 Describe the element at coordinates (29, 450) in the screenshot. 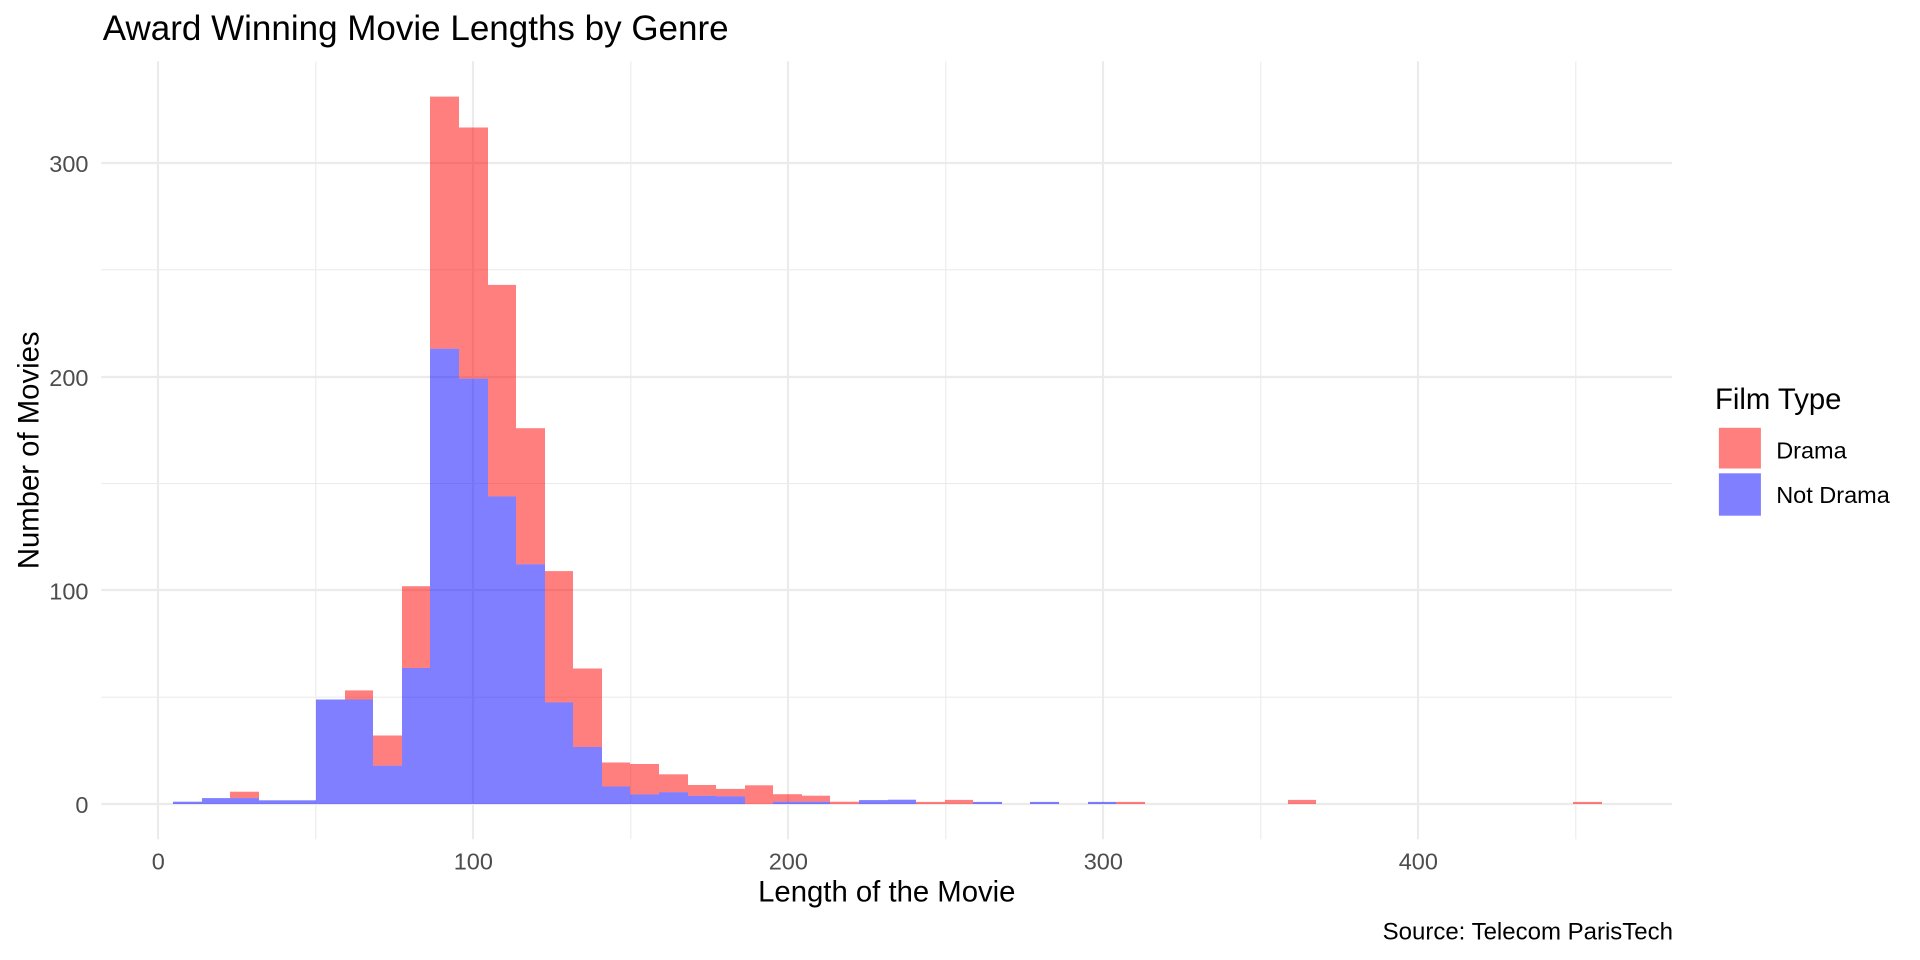

I see `svg-text: Number of Movies` at that location.